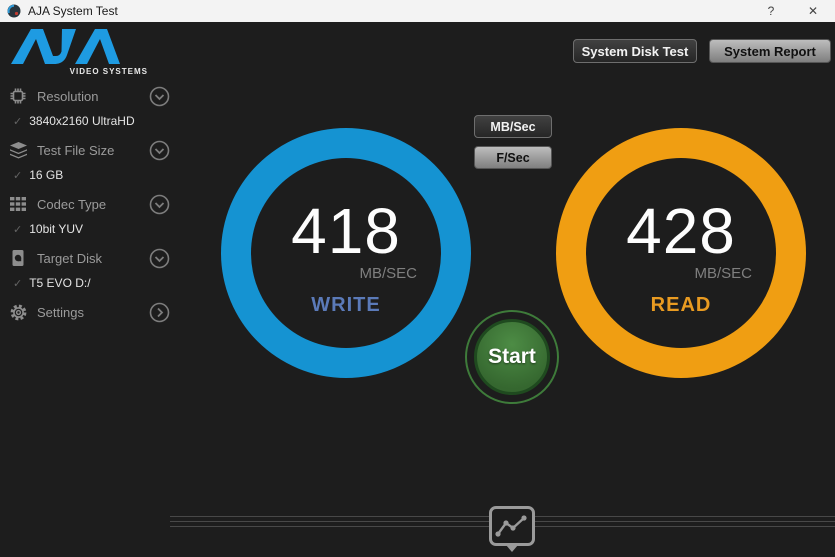 The width and height of the screenshot is (835, 557). Describe the element at coordinates (18, 312) in the screenshot. I see `gear-icon` at that location.